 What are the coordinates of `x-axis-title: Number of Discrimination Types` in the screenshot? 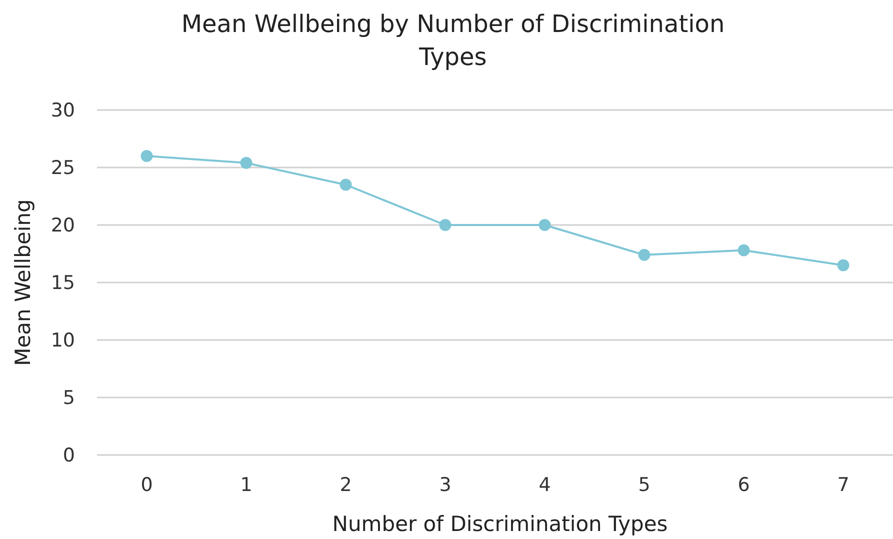 It's located at (500, 524).